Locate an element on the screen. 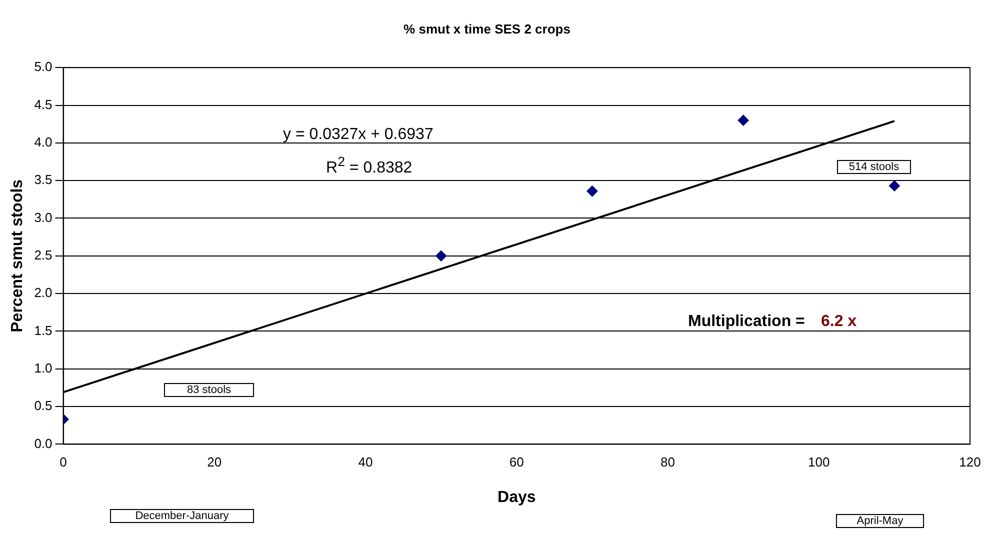 The image size is (987, 533). annotation: y = 0.0327x + 0.6937 is located at coordinates (358, 135).